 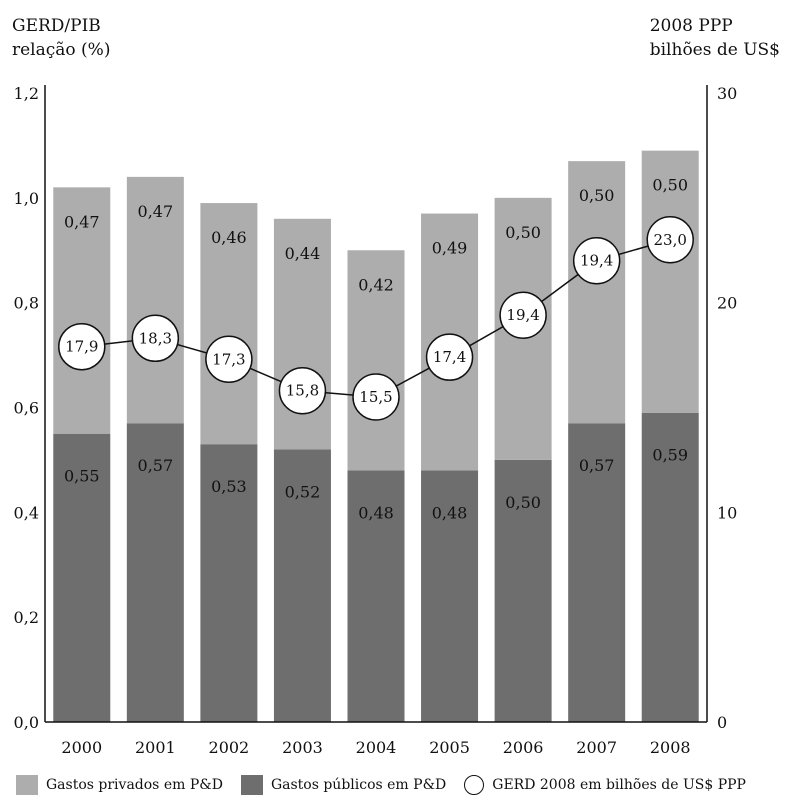 I want to click on legend-label-public: Gastos públicos em P&D, so click(x=358, y=785).